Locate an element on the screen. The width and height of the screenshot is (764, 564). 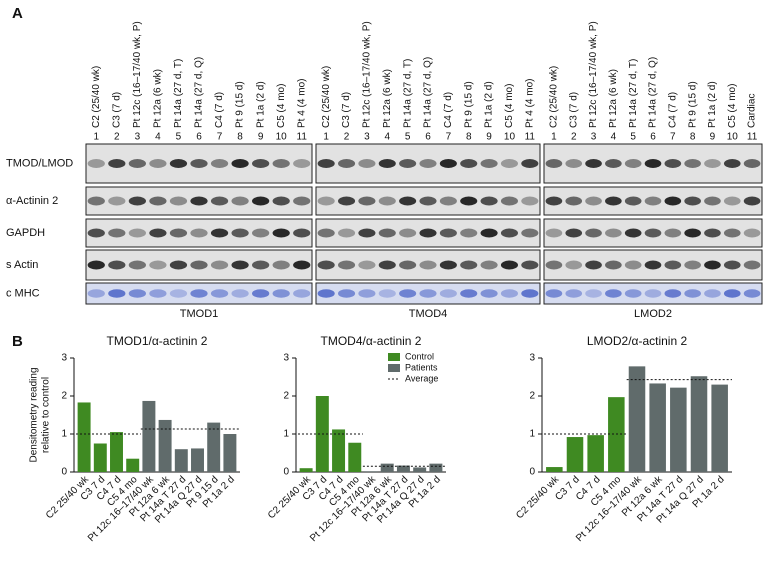
row-label: s Actin is located at coordinates (22, 265).